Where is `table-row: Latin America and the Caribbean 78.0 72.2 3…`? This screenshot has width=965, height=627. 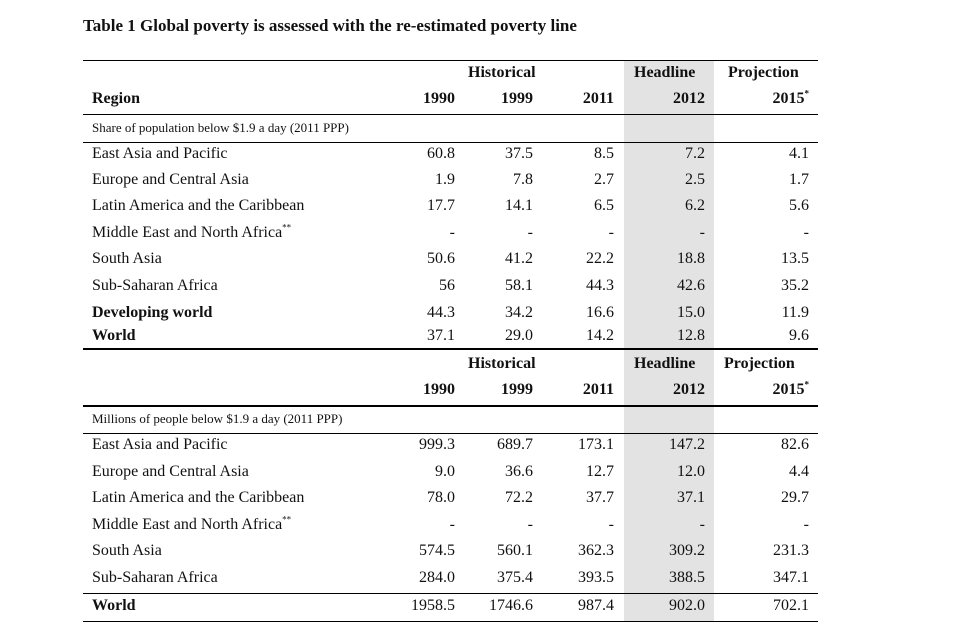
table-row: Latin America and the Caribbean 78.0 72.2 3… is located at coordinates (450, 502).